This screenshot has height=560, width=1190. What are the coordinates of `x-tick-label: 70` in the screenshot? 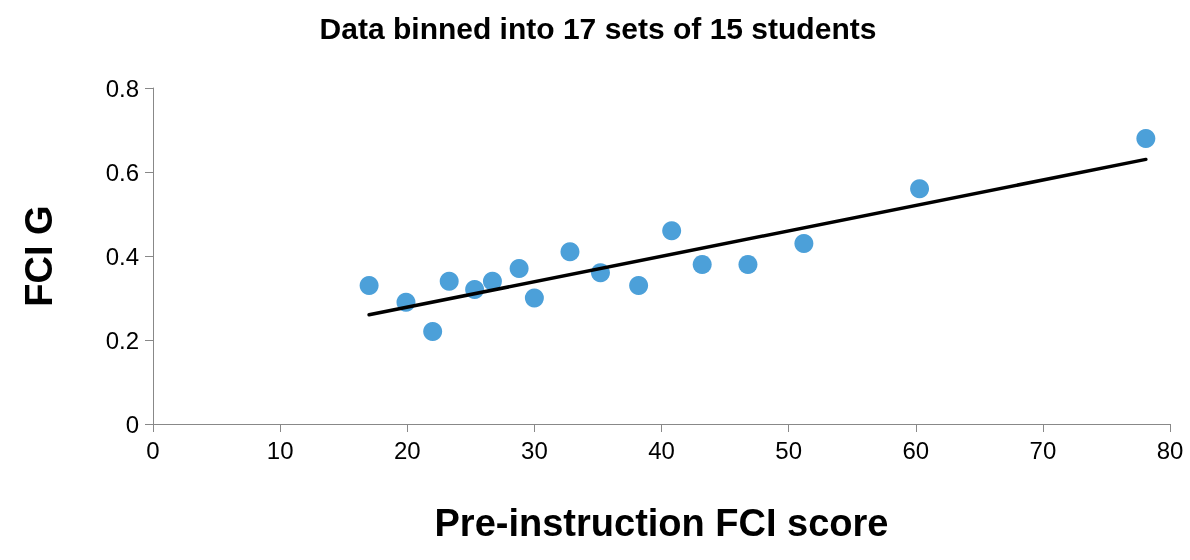 It's located at (1043, 450).